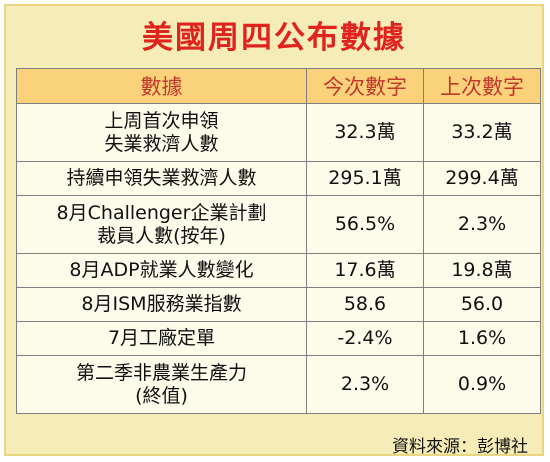 The height and width of the screenshot is (462, 550). Describe the element at coordinates (161, 304) in the screenshot. I see `row-label: 8月ISM服務業指數` at that location.